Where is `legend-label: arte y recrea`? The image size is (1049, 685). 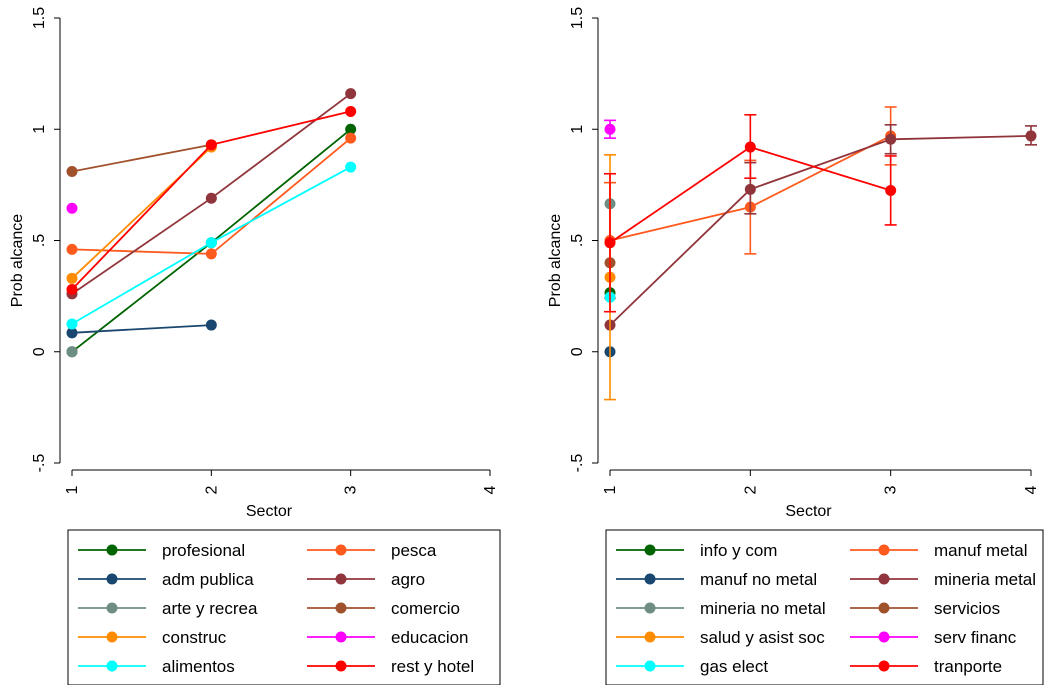 legend-label: arte y recrea is located at coordinates (210, 608).